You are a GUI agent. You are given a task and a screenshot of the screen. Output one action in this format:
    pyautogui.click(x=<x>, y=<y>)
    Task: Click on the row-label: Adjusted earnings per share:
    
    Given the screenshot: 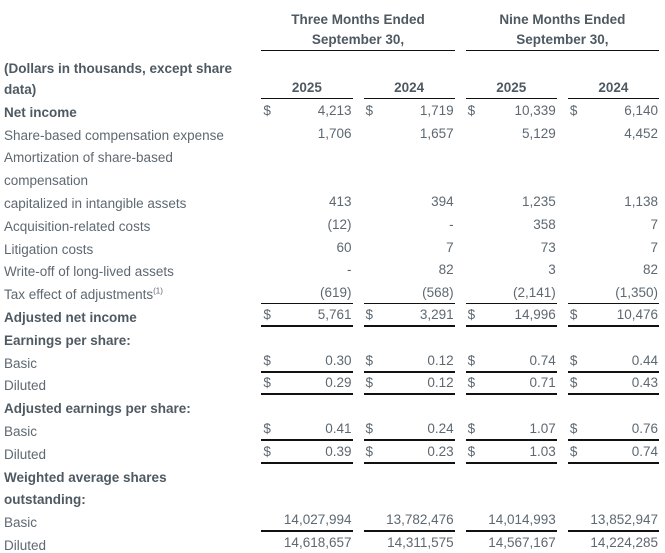 What is the action you would take?
    pyautogui.click(x=132, y=405)
    